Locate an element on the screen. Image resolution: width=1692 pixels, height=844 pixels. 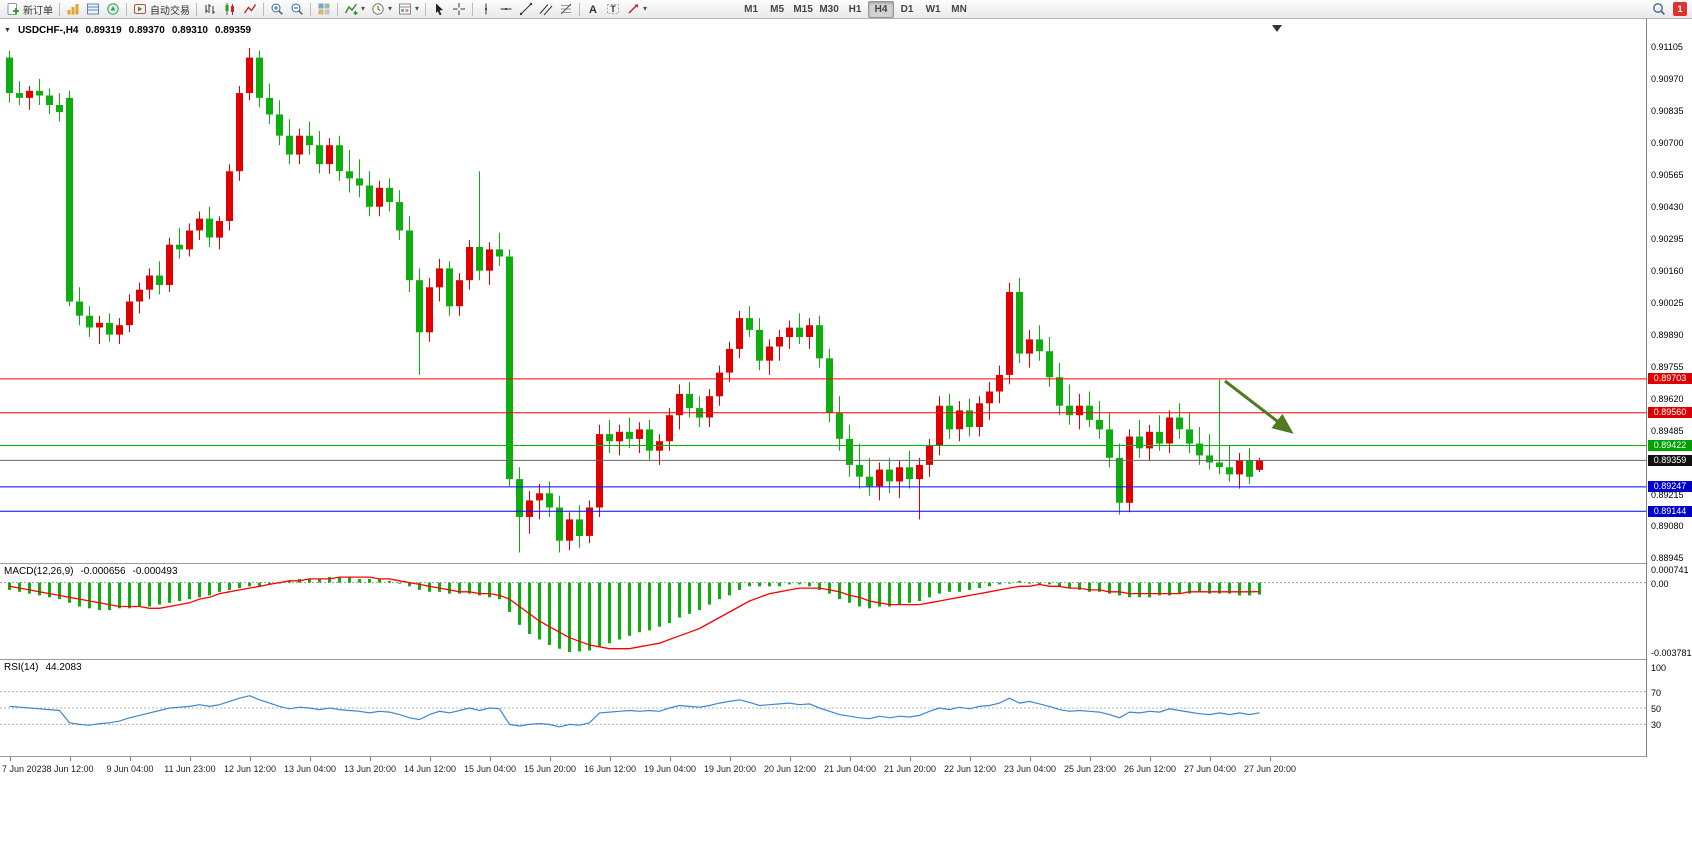
bar-chart-button is located at coordinates (210, 9).